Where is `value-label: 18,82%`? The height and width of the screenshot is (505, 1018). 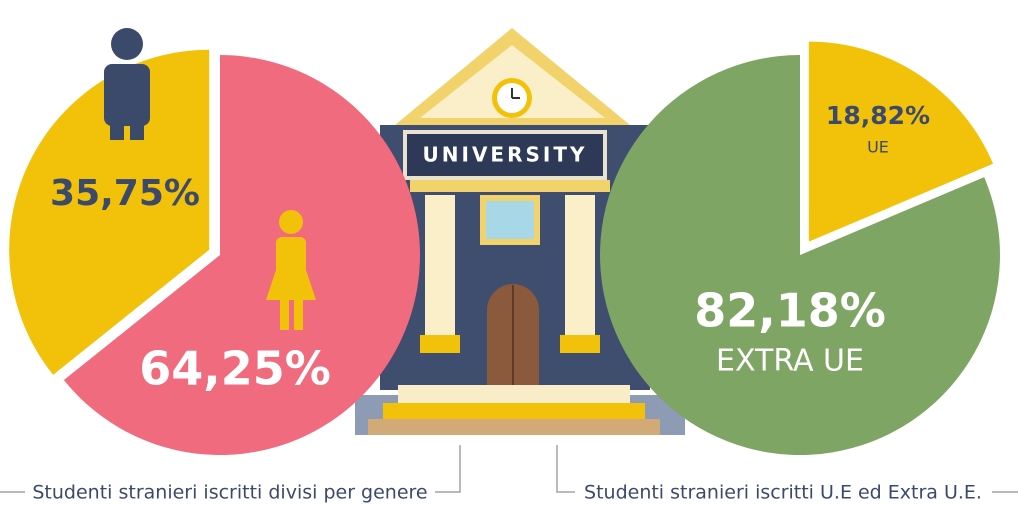 value-label: 18,82% is located at coordinates (878, 115).